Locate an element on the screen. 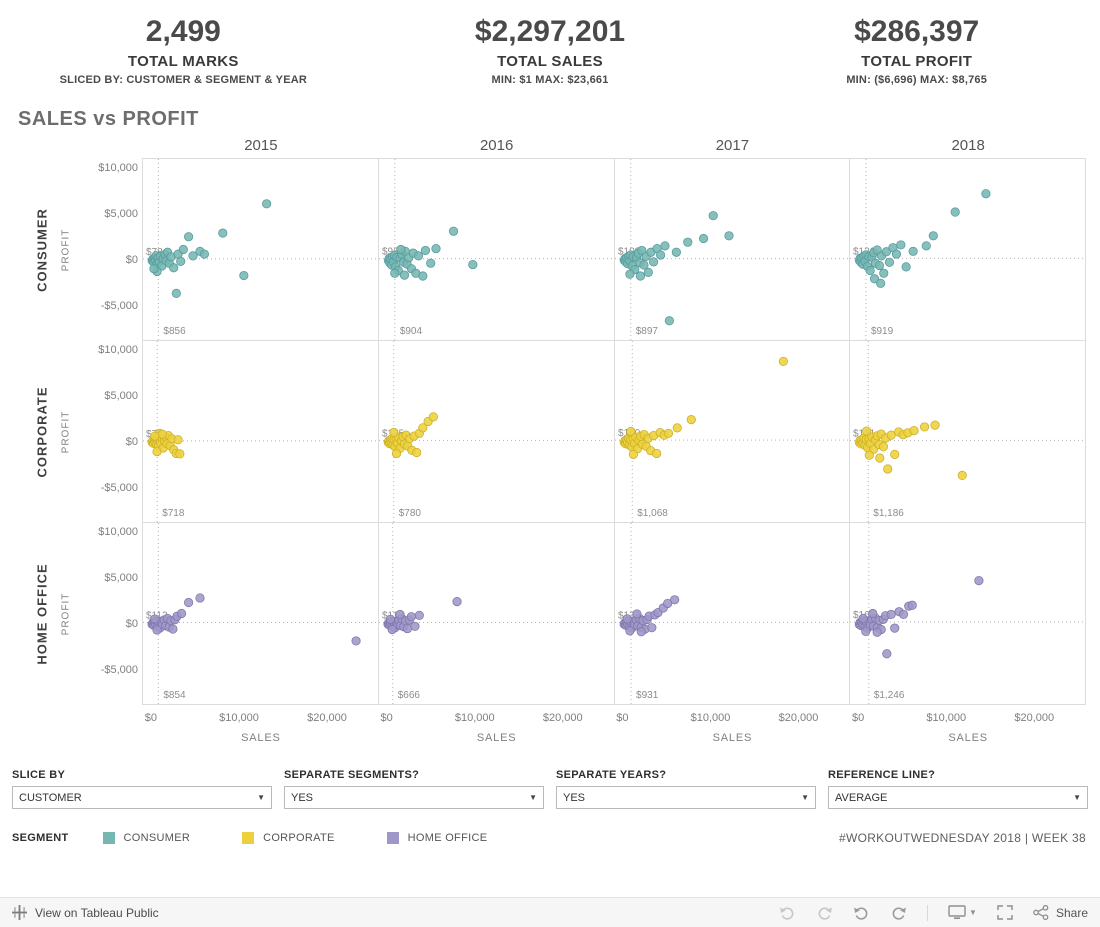  slice-by-dropdown: CUSTOMER ▼ is located at coordinates (142, 797).